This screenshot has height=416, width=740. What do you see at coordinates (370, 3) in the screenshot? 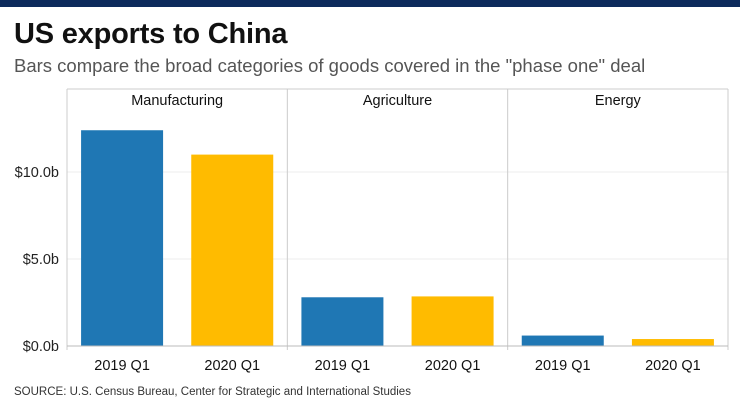
I see `top-accent-bar` at bounding box center [370, 3].